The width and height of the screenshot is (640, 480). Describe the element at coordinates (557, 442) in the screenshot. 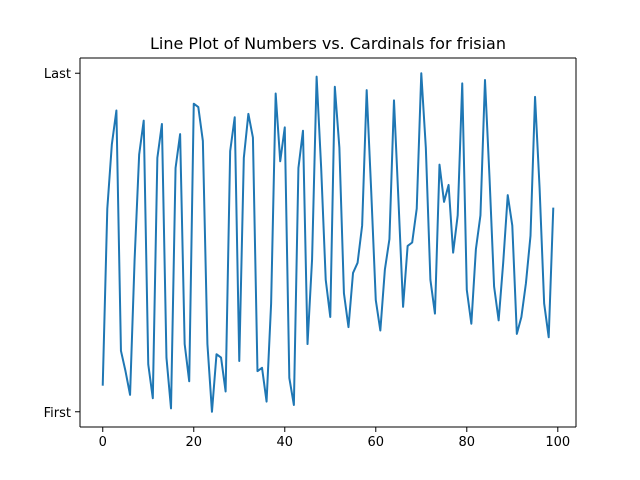

I see `x-tick-label: 100` at that location.